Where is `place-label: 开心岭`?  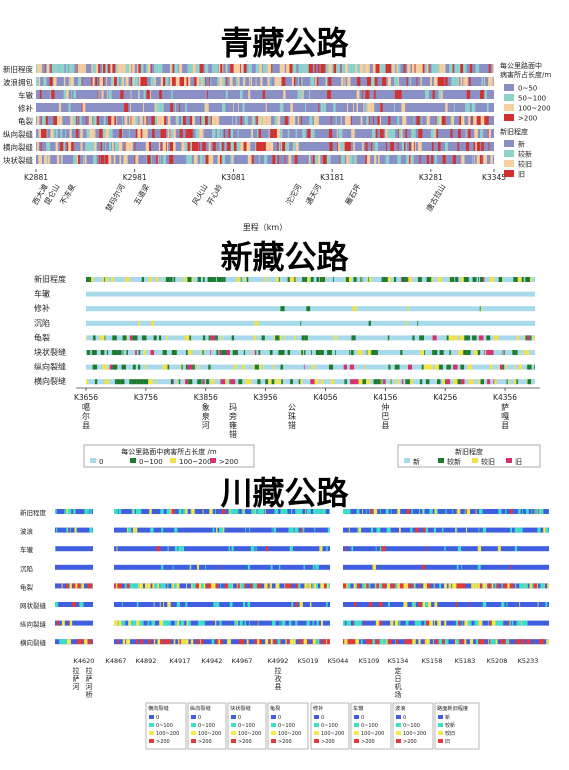
place-label: 开心岭 is located at coordinates (214, 194).